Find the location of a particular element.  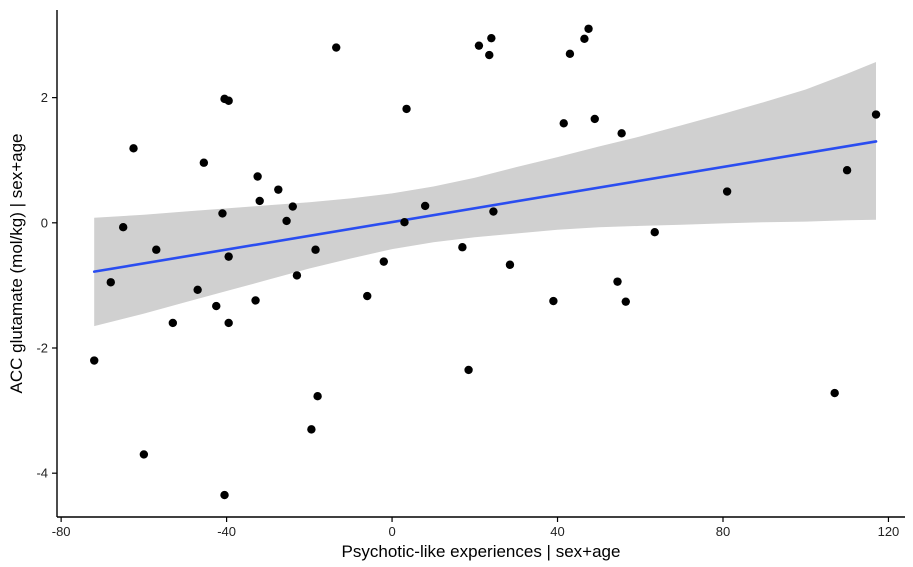

y-tick-label: -4 is located at coordinates (42, 473).